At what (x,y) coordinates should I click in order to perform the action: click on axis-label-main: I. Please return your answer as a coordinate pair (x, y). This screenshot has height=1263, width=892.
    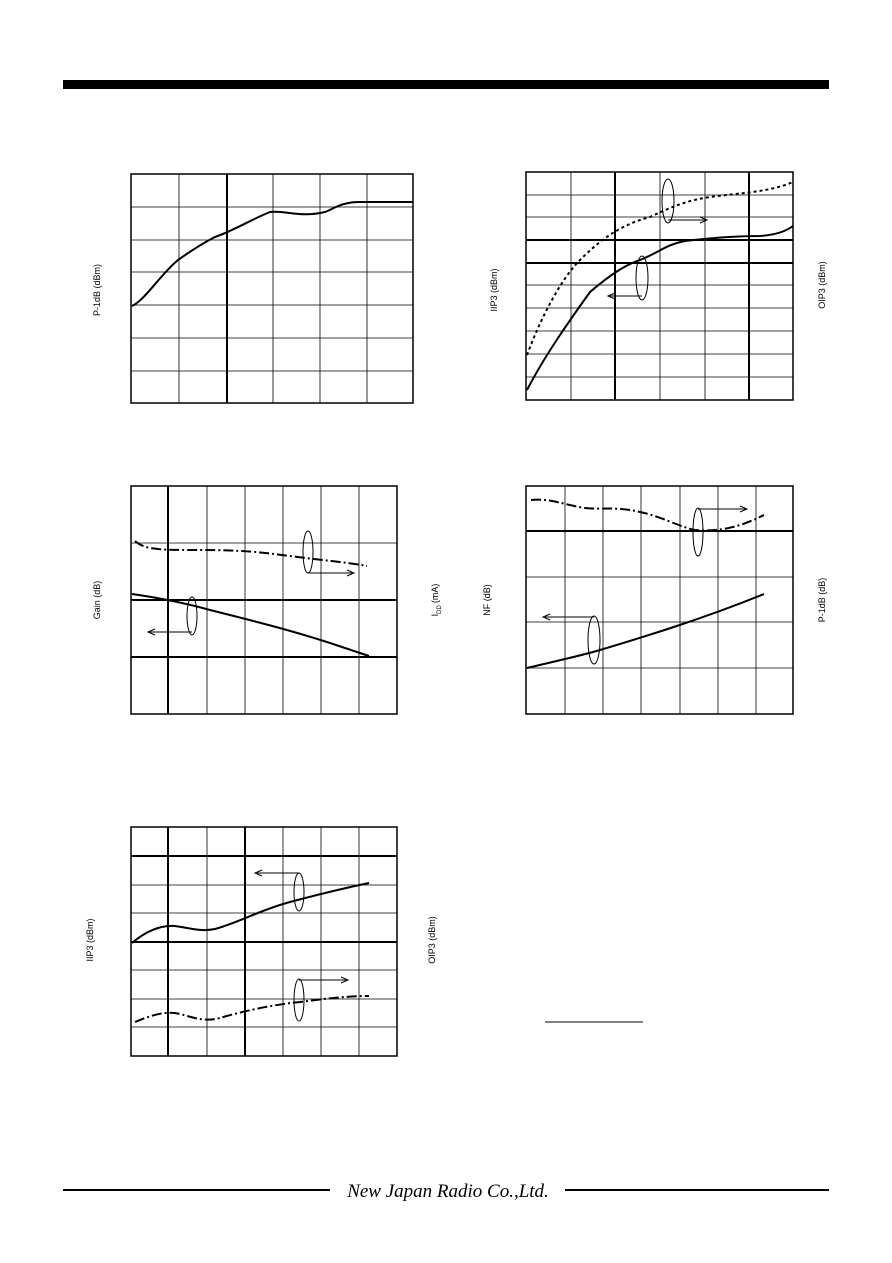
    Looking at the image, I should click on (435, 615).